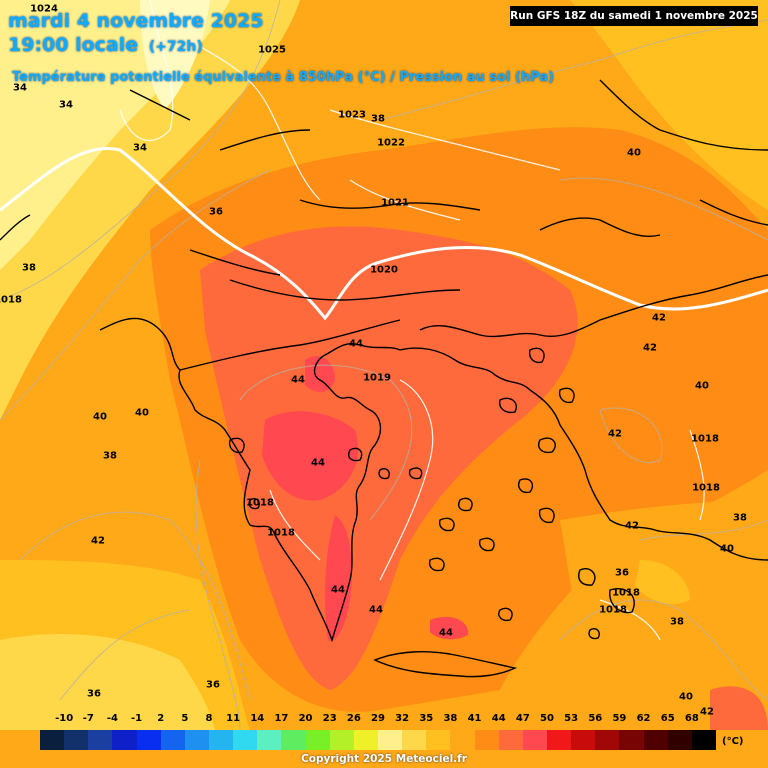 This screenshot has width=768, height=768. What do you see at coordinates (310, 456) in the screenshot?
I see `field-red-peloponnese` at bounding box center [310, 456].